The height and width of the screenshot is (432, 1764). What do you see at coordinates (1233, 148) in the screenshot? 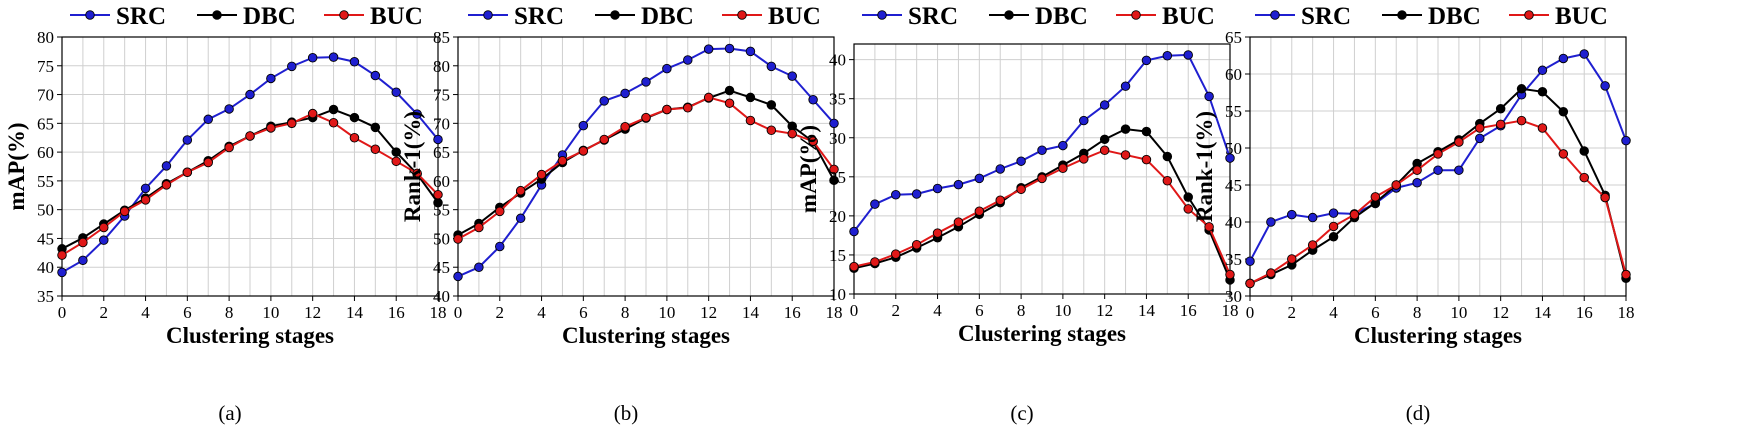
I see `y-tick-label: 50` at bounding box center [1233, 148].